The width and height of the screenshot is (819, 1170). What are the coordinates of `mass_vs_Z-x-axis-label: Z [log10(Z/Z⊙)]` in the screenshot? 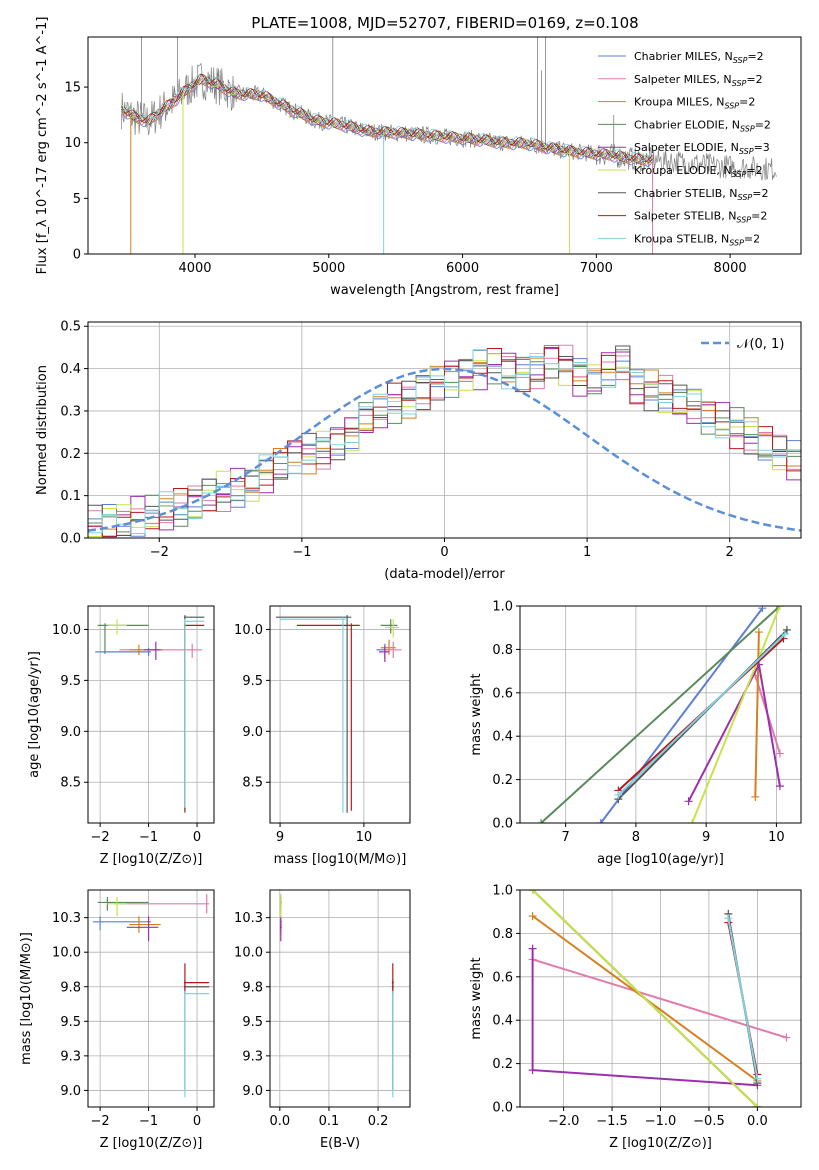 It's located at (151, 1143).